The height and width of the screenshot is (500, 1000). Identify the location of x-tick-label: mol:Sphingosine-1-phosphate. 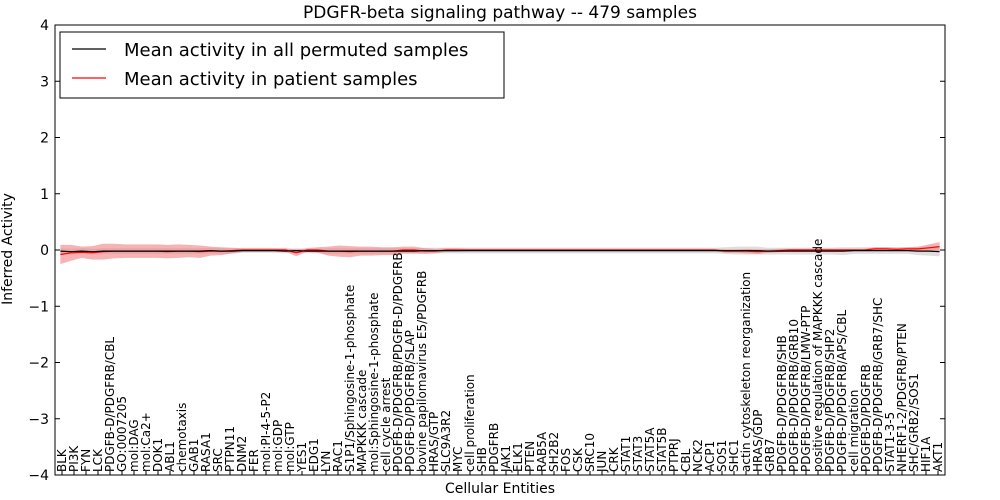
(374, 383).